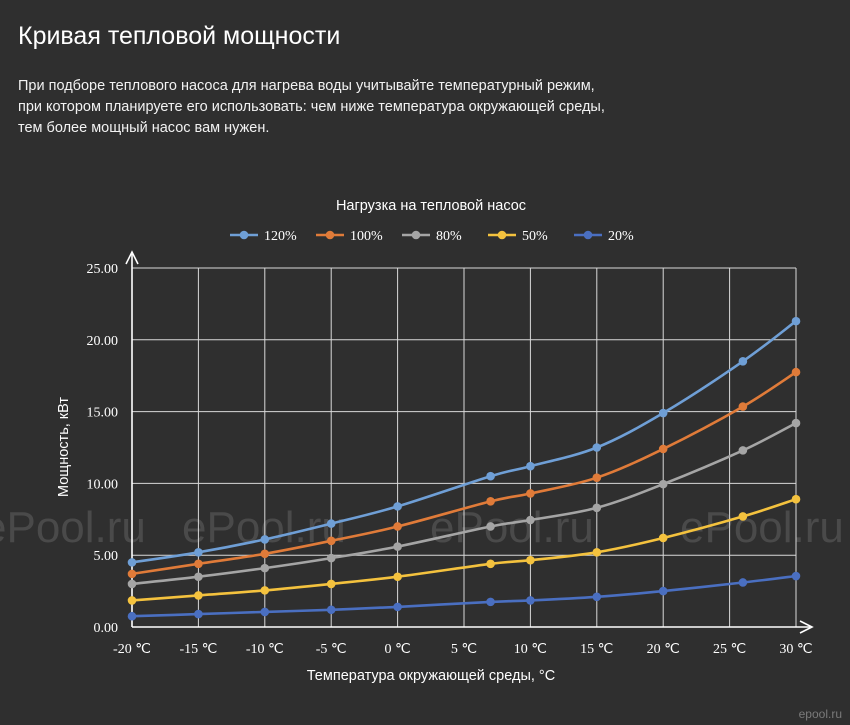  Describe the element at coordinates (64, 447) in the screenshot. I see `y-axis-label: Мощность, кВт` at that location.